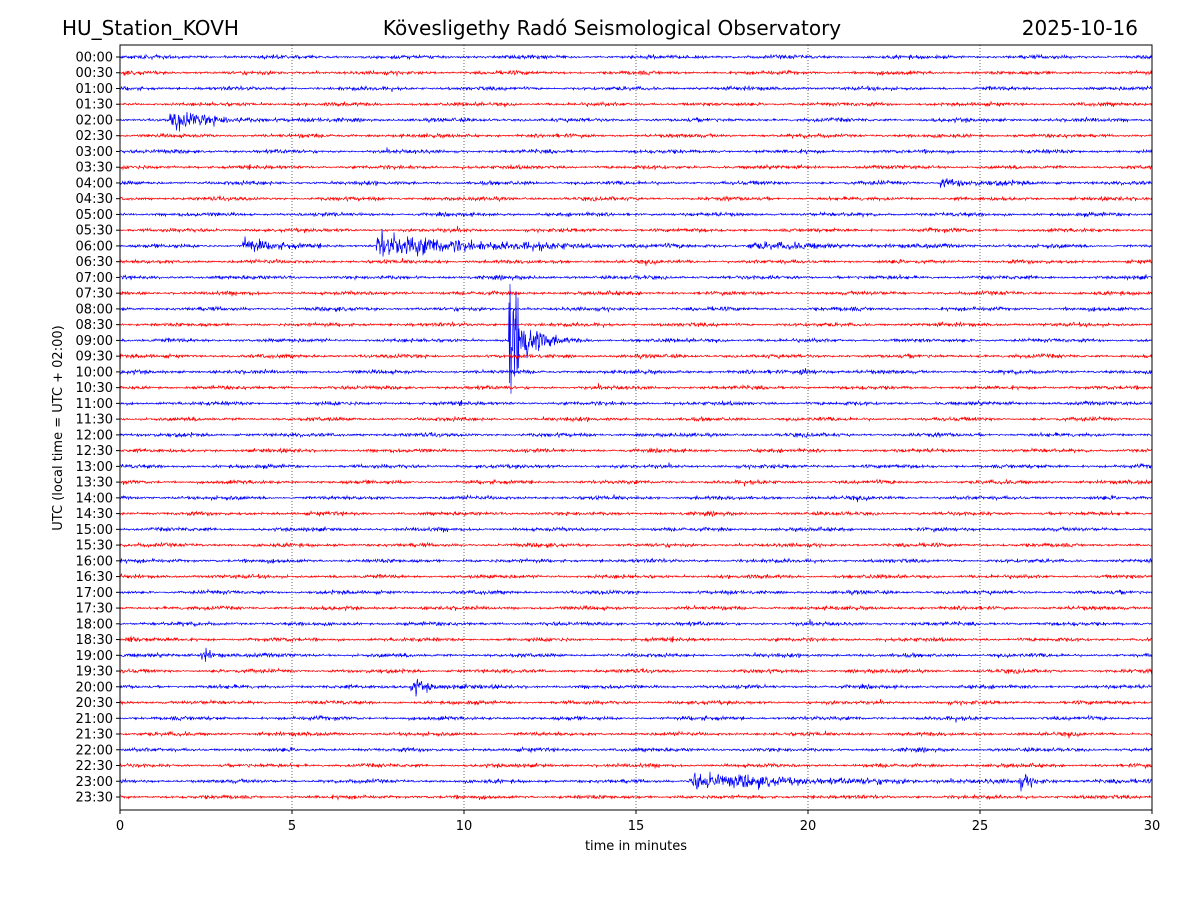  What do you see at coordinates (94, 278) in the screenshot?
I see `y-tick-label: 07:00` at bounding box center [94, 278].